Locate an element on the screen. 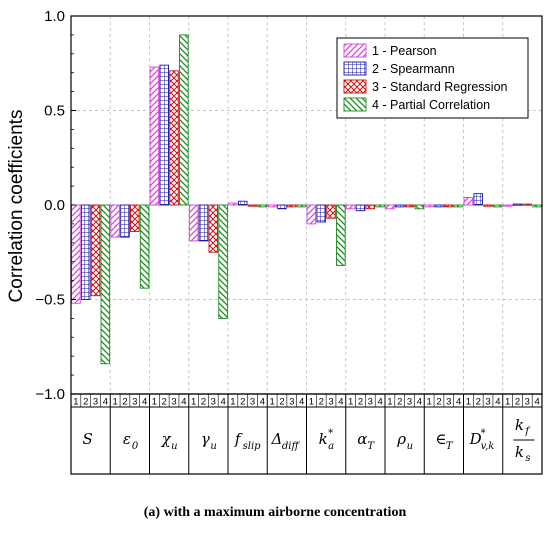  category-symbol: ρ is located at coordinates (401, 439).